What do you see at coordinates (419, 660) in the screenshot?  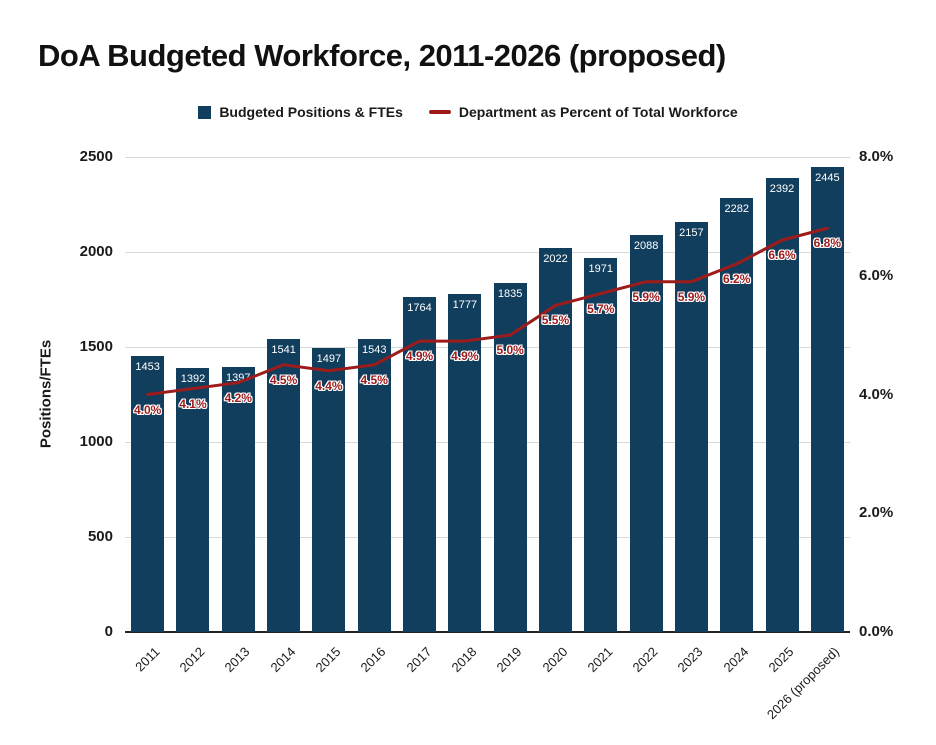 I see `x-tick-label: 2017` at bounding box center [419, 660].